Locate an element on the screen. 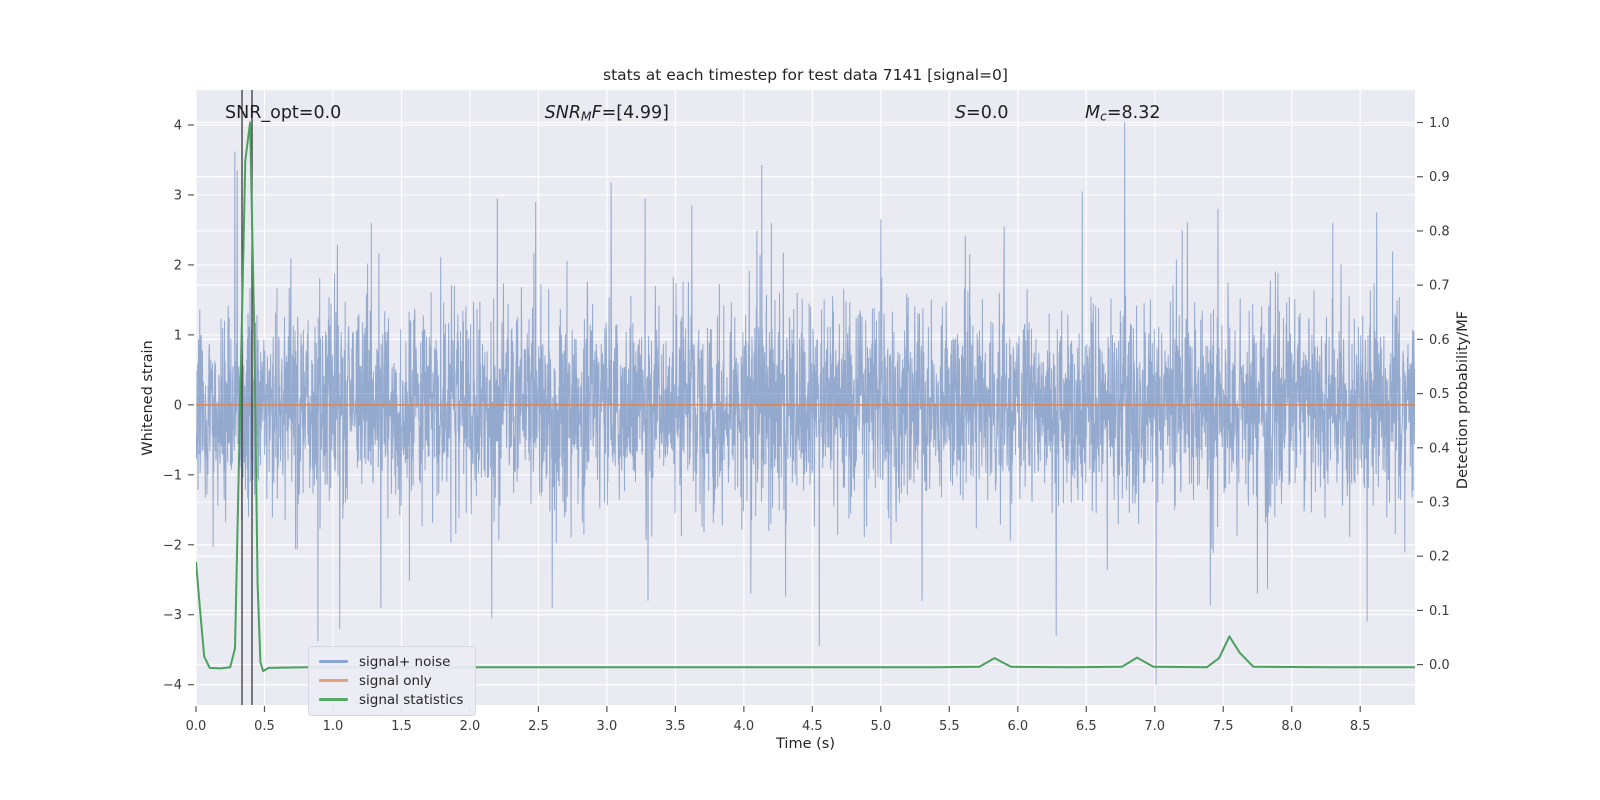  legend-item-signal-noise: signal+ noise is located at coordinates (391, 661).